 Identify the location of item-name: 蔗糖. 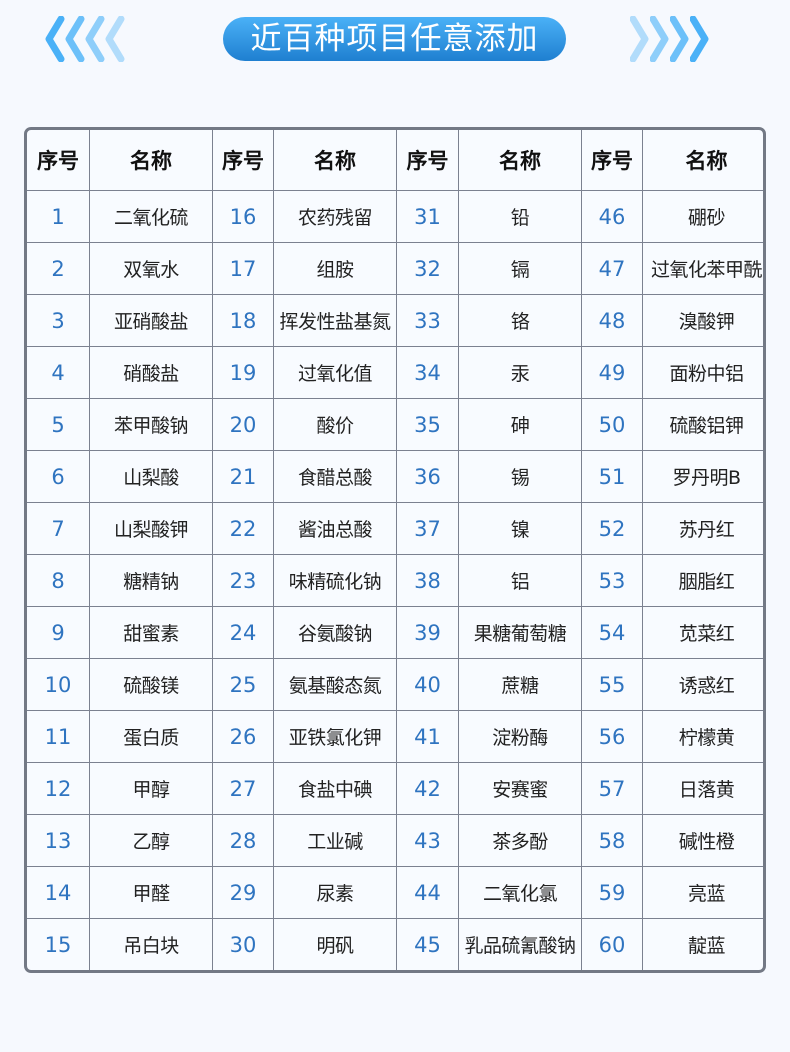
(520, 684).